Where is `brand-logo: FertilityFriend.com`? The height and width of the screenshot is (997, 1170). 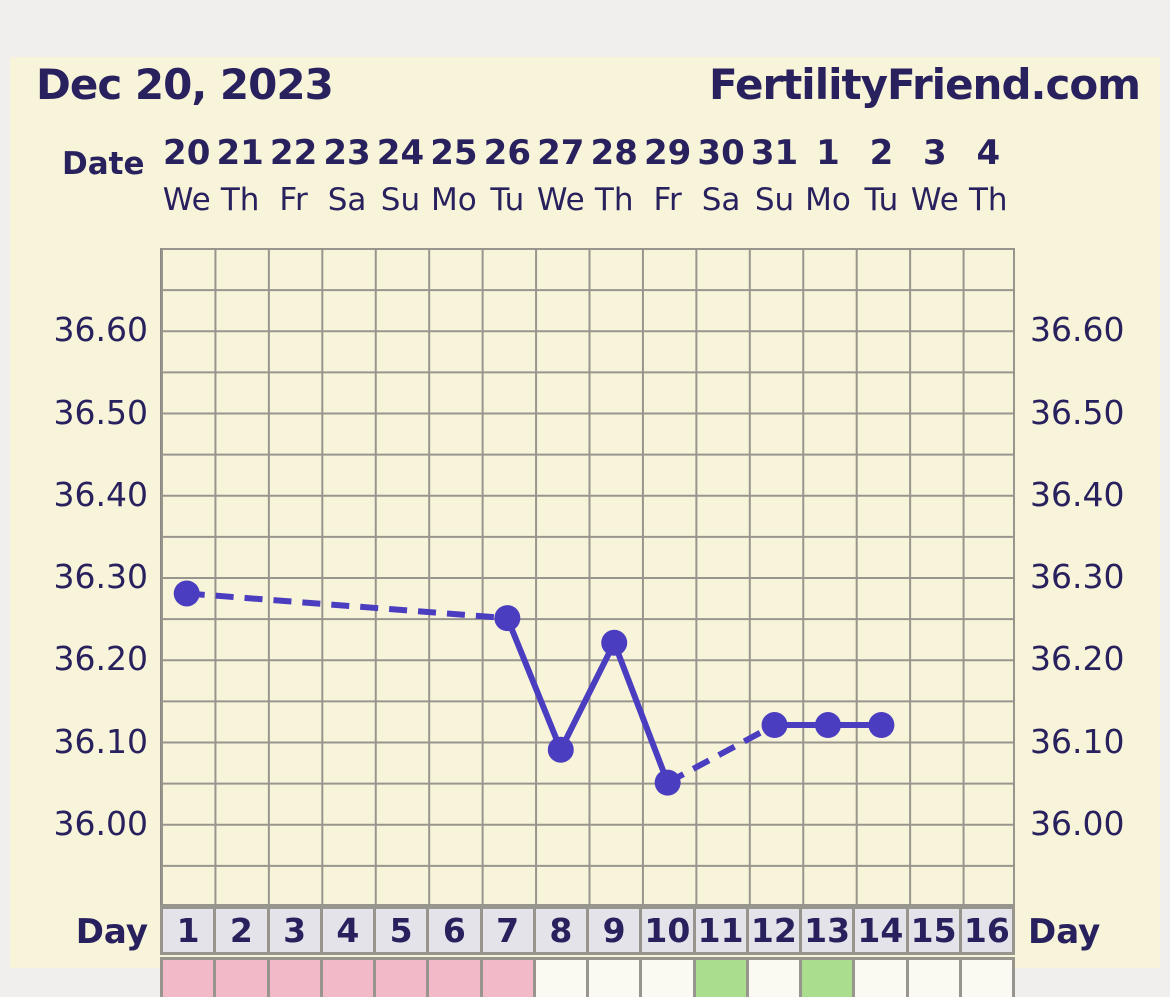
brand-logo: FertilityFriend.com is located at coordinates (925, 84).